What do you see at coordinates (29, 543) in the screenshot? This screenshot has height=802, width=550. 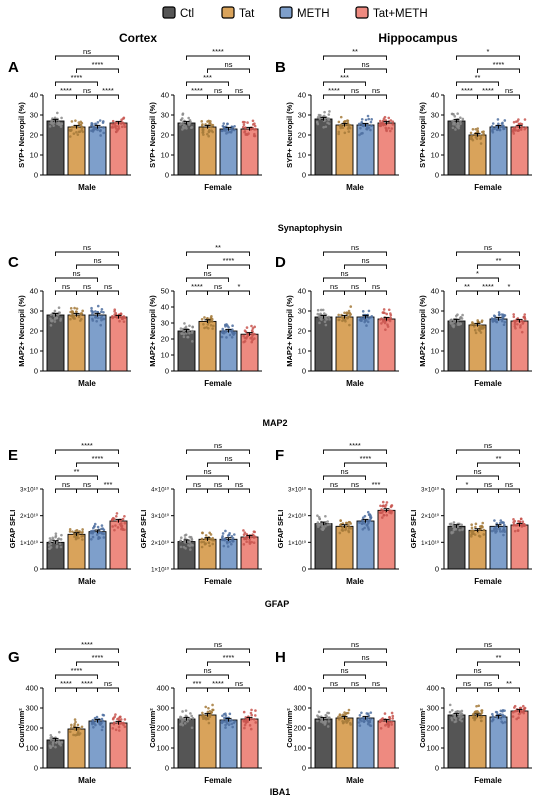 I see `y-tick-label: 1×10¹⁰` at bounding box center [29, 543].